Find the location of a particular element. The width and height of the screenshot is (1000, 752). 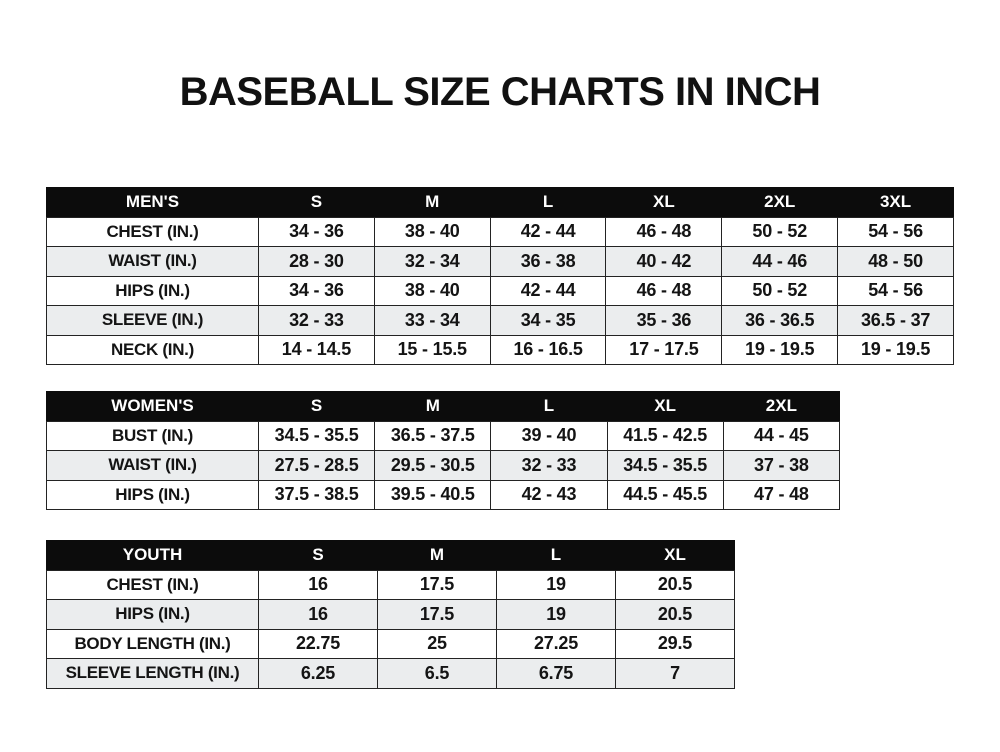

mens-value-cell: 36 - 36.5 is located at coordinates (780, 320).